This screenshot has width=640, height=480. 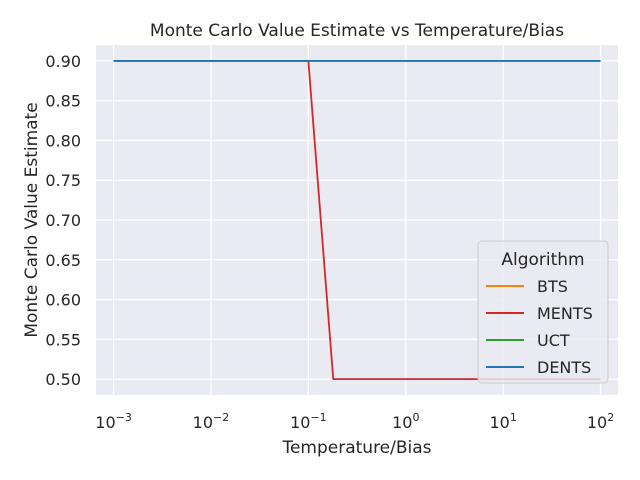 What do you see at coordinates (63, 180) in the screenshot?
I see `y-tick-label: 0.75` at bounding box center [63, 180].